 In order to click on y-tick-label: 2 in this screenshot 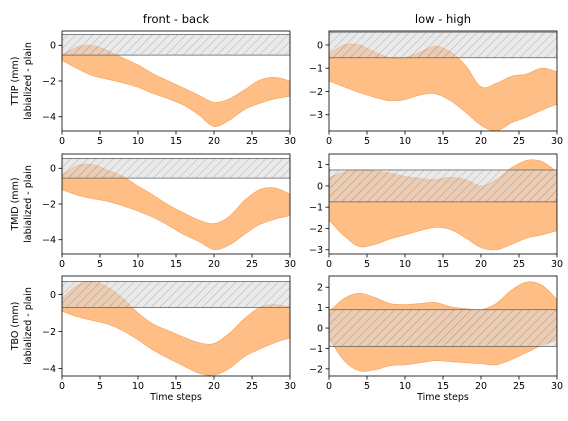, I will do `click(320, 288)`.